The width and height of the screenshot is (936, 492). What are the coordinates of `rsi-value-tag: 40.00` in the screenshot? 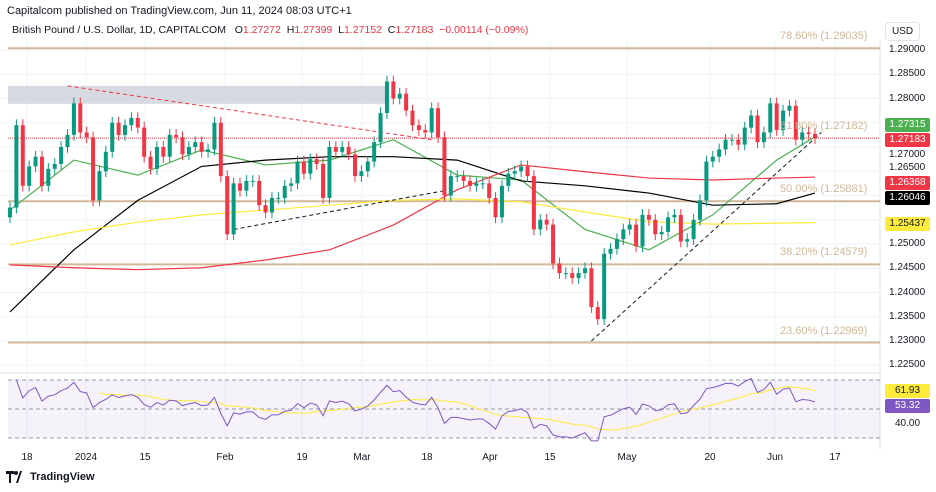 It's located at (907, 423).